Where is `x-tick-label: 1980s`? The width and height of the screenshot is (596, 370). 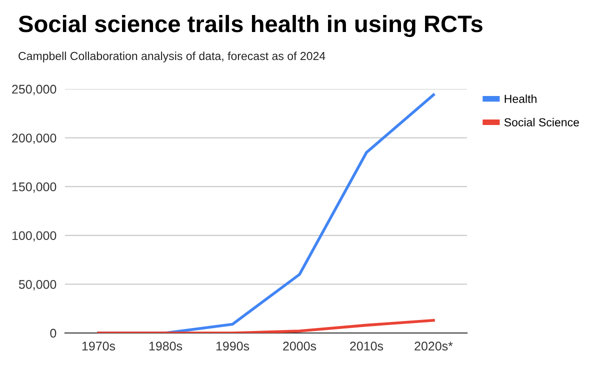
x-tick-label: 1980s is located at coordinates (165, 346).